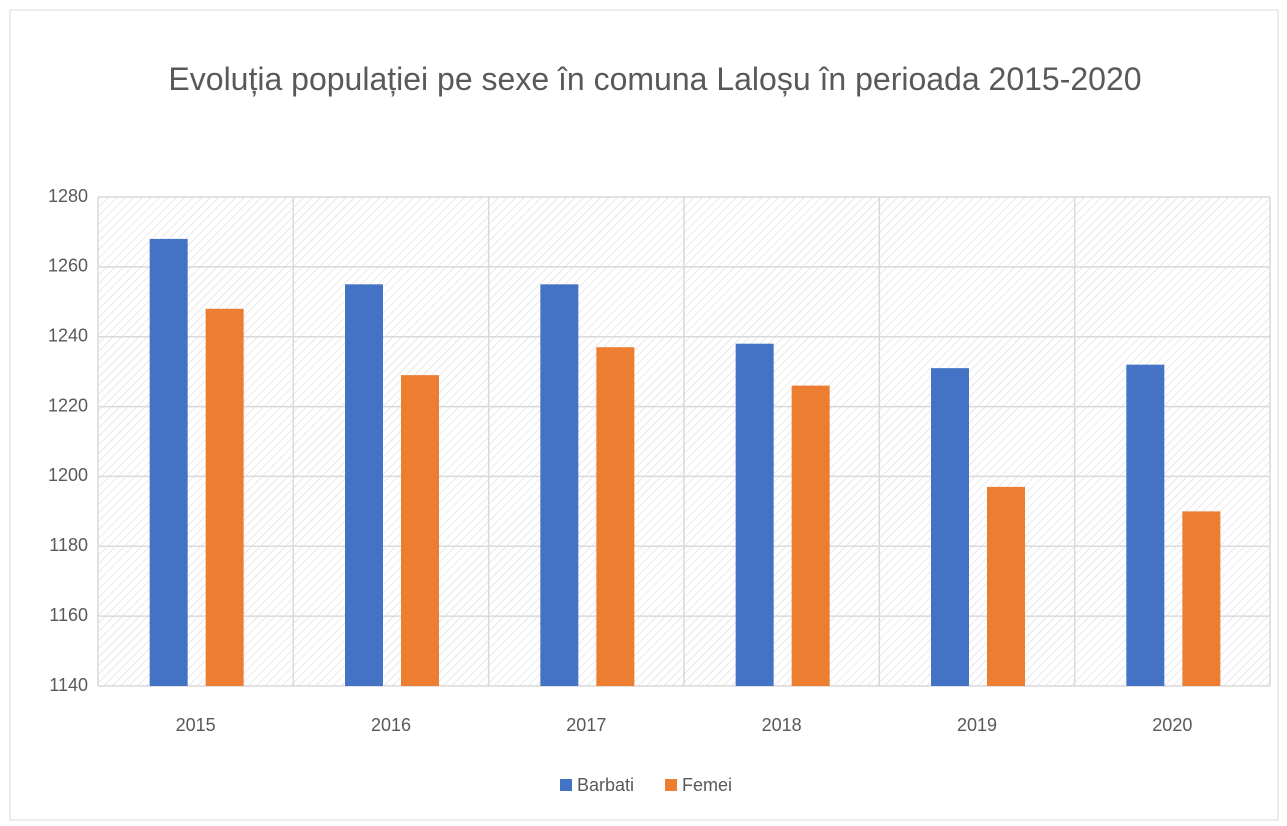 Image resolution: width=1287 pixels, height=826 pixels. What do you see at coordinates (68, 335) in the screenshot?
I see `y-tick-label: 1240` at bounding box center [68, 335].